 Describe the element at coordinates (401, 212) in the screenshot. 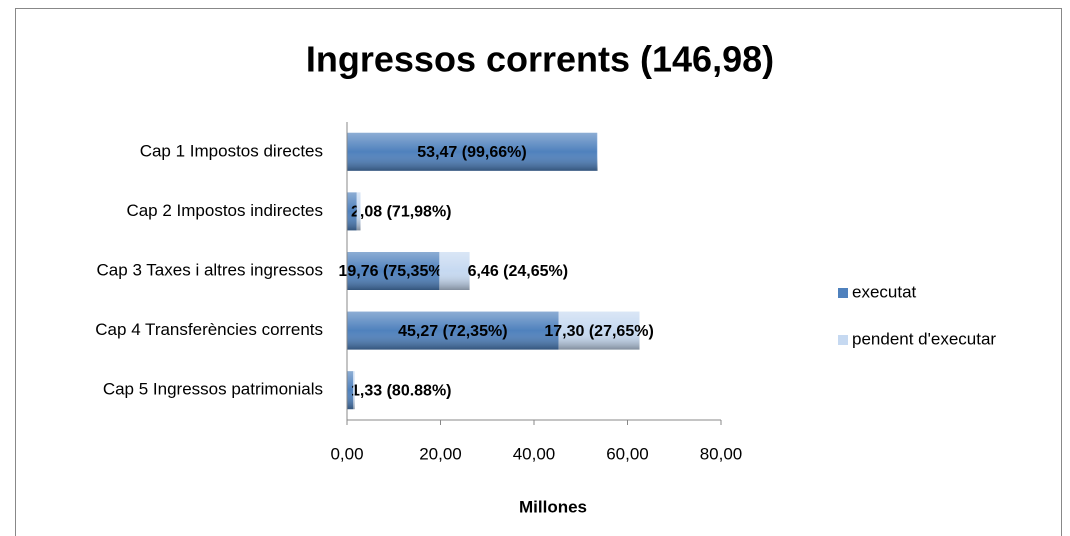

I see `data-label: 2,08 (71,98%)` at that location.